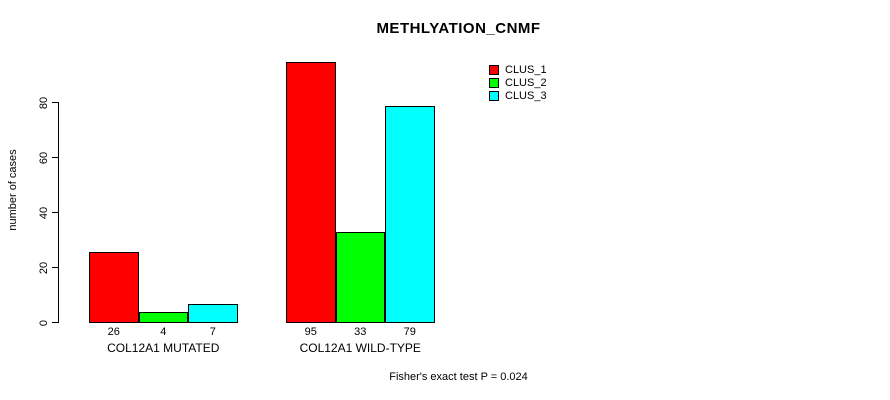 The height and width of the screenshot is (400, 890). I want to click on bar-value-label: 33, so click(360, 332).